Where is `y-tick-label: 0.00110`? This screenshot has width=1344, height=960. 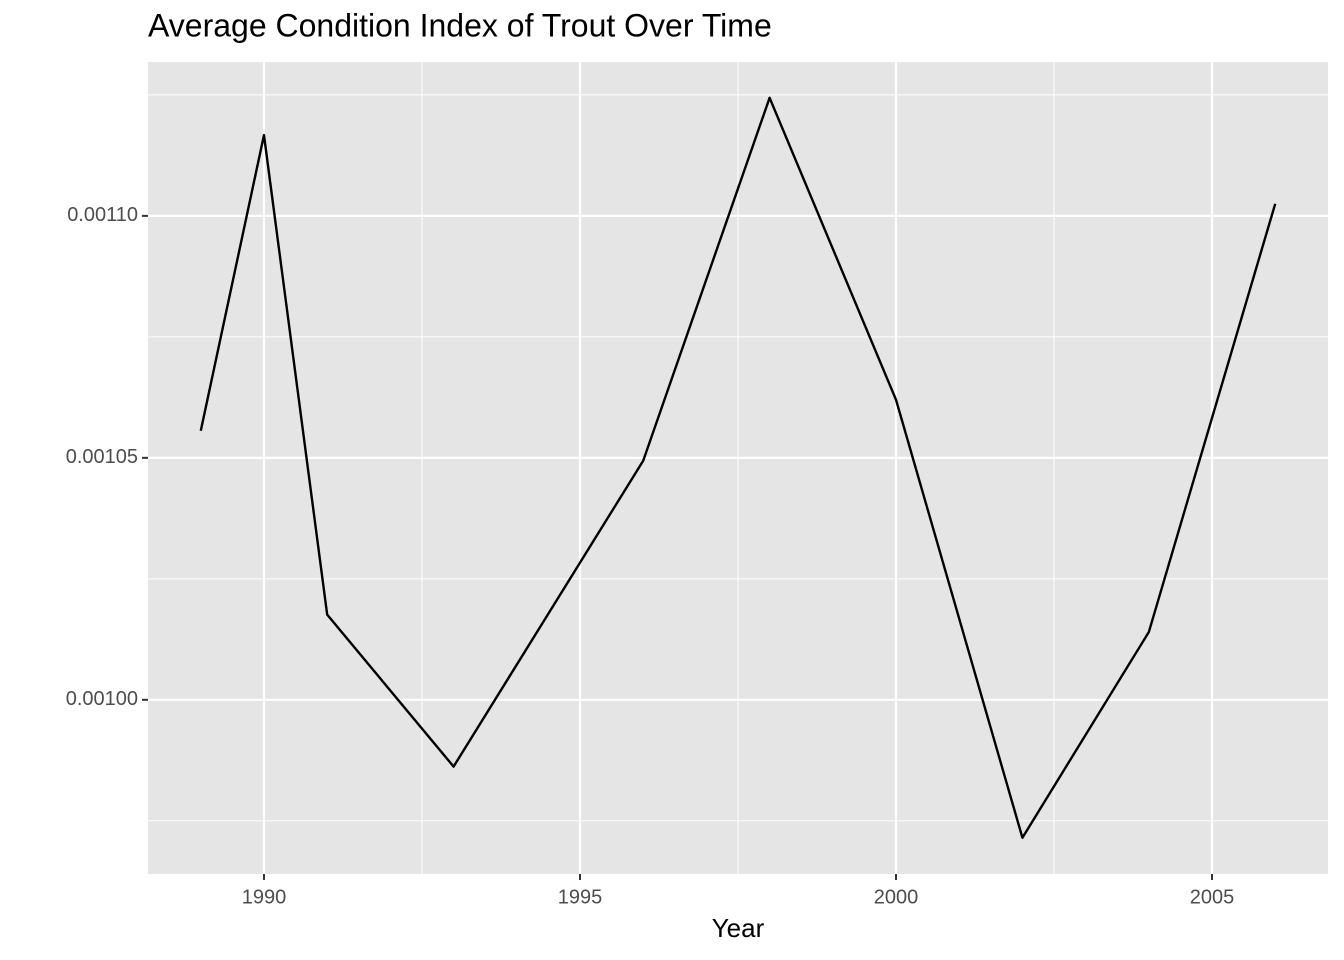 y-tick-label: 0.00110 is located at coordinates (102, 215).